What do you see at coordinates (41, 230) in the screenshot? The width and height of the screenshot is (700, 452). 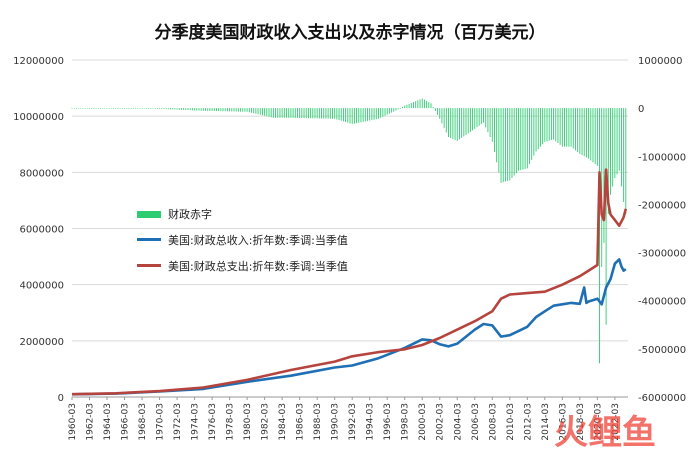 I see `left-tick-label: 6000000` at bounding box center [41, 230].